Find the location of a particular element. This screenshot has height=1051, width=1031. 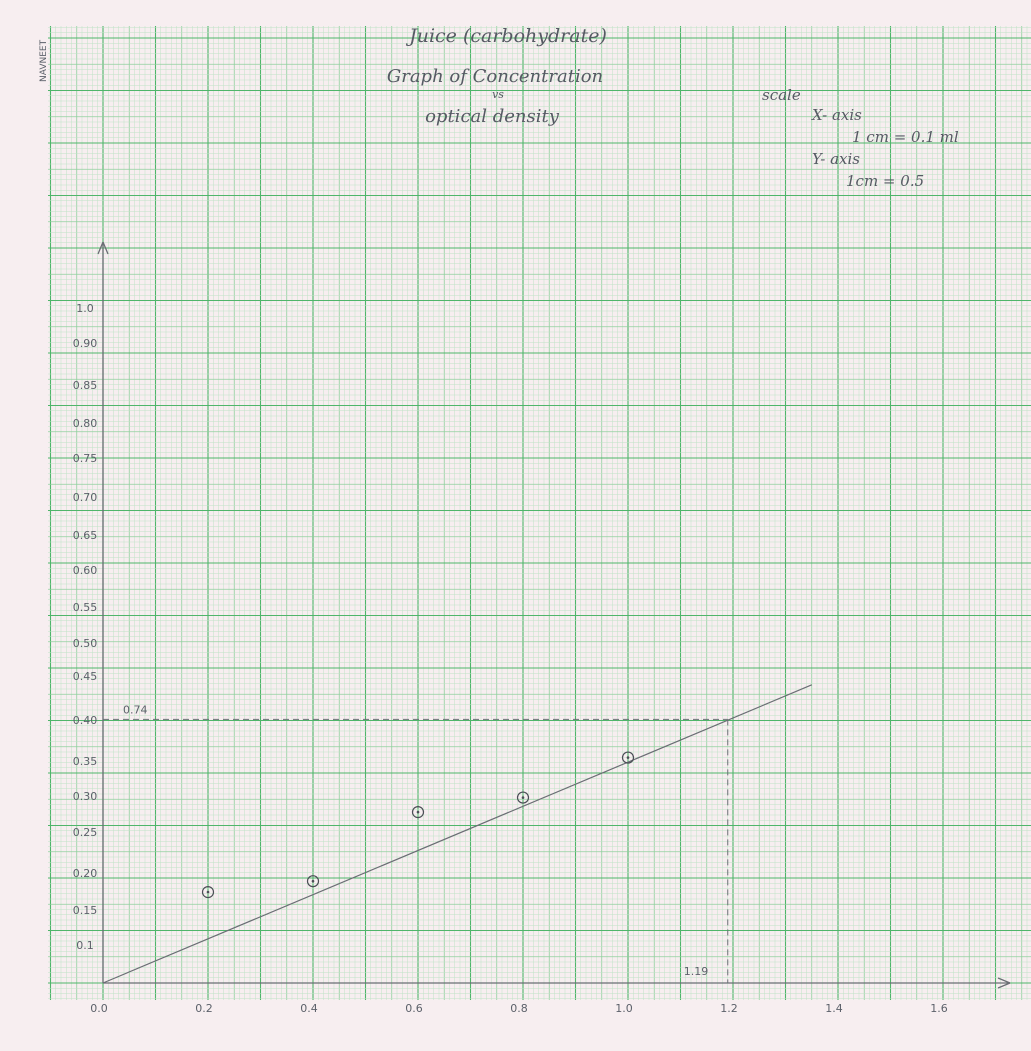

x-tick-label: 0.8 is located at coordinates (519, 1008).